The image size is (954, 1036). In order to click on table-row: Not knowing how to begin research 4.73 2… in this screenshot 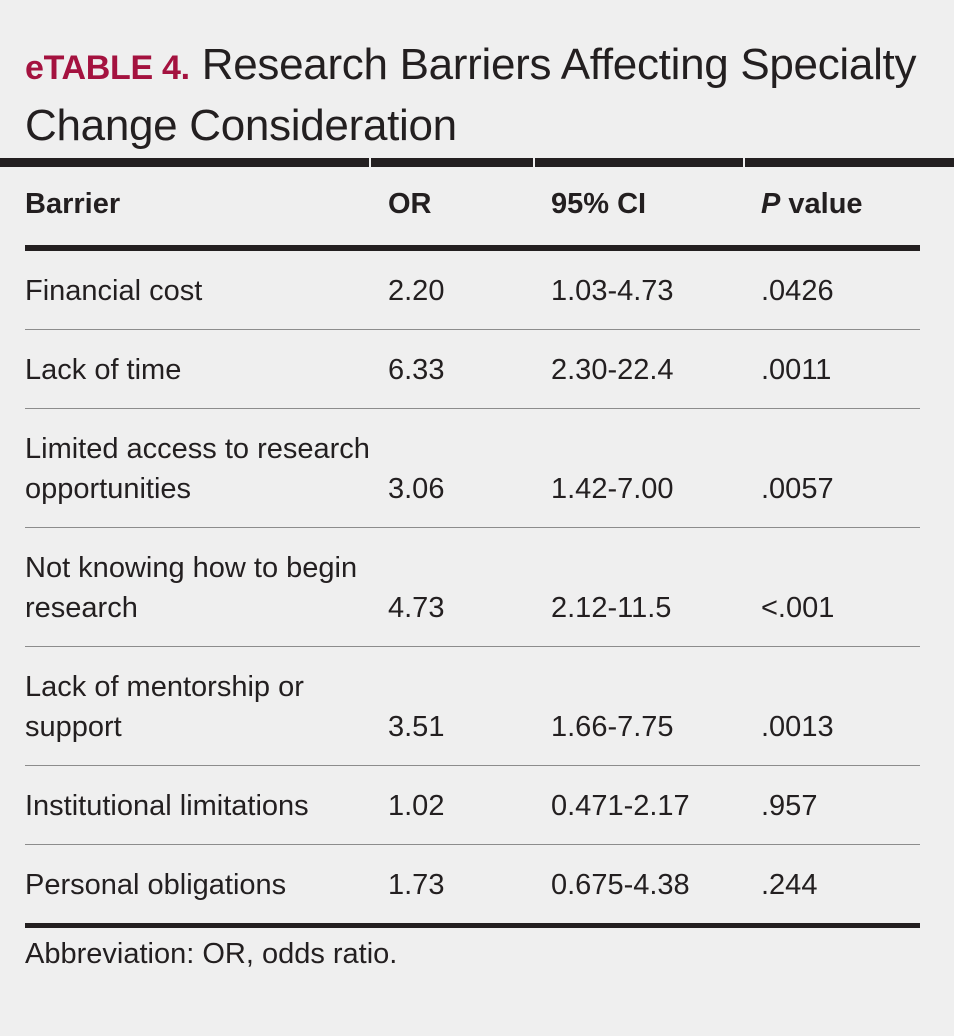, I will do `click(472, 587)`.